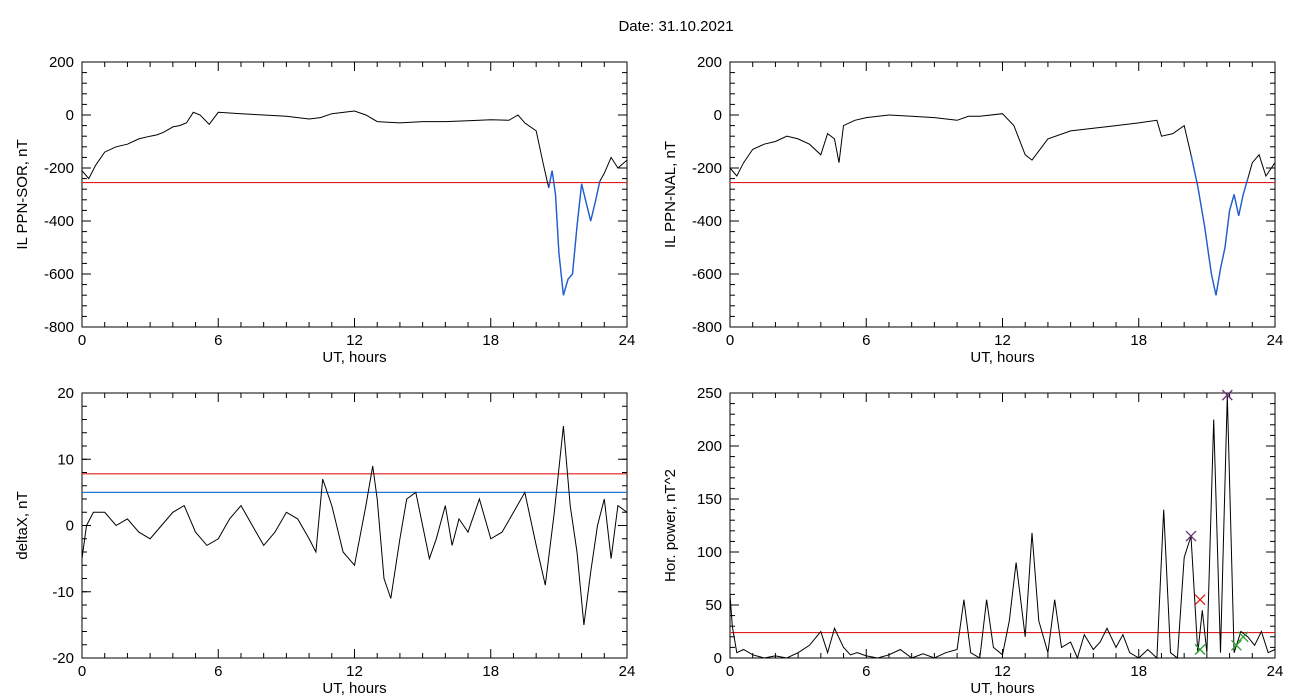  Describe the element at coordinates (65, 459) in the screenshot. I see `y-tick-label: 10` at that location.